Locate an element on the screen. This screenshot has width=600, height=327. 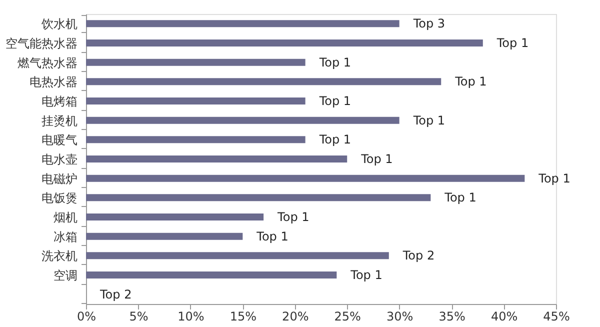
x-tick-label: 0% is located at coordinates (86, 317).